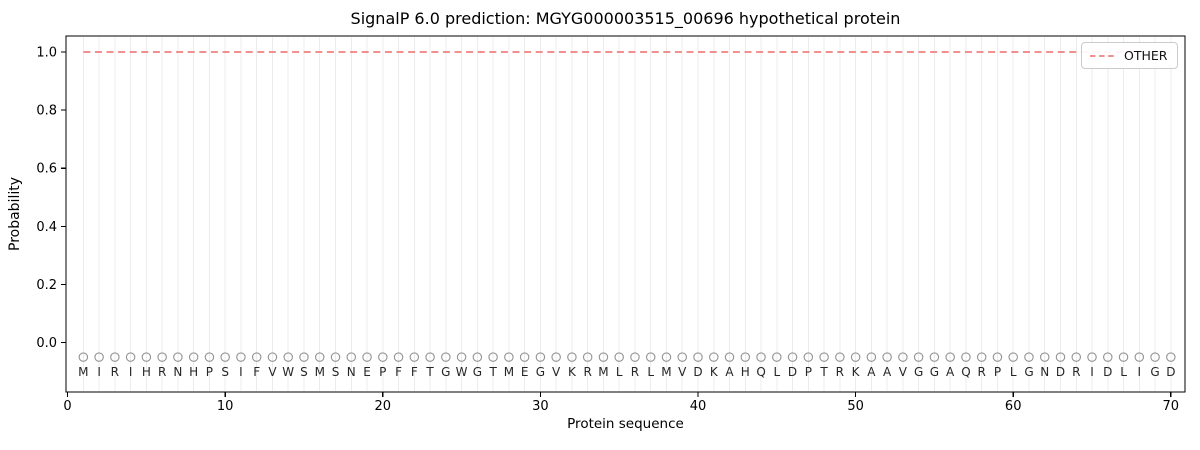 Image resolution: width=1200 pixels, height=450 pixels. Describe the element at coordinates (288, 372) in the screenshot. I see `residue-letter: W` at that location.